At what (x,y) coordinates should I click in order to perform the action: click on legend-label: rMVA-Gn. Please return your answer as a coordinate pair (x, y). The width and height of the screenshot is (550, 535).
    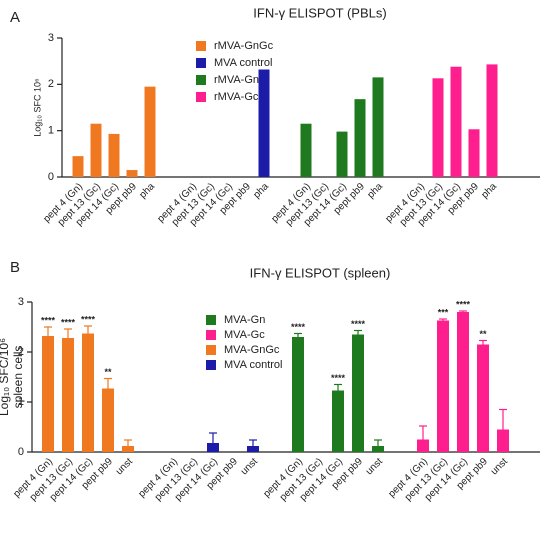
    Looking at the image, I should click on (236, 80).